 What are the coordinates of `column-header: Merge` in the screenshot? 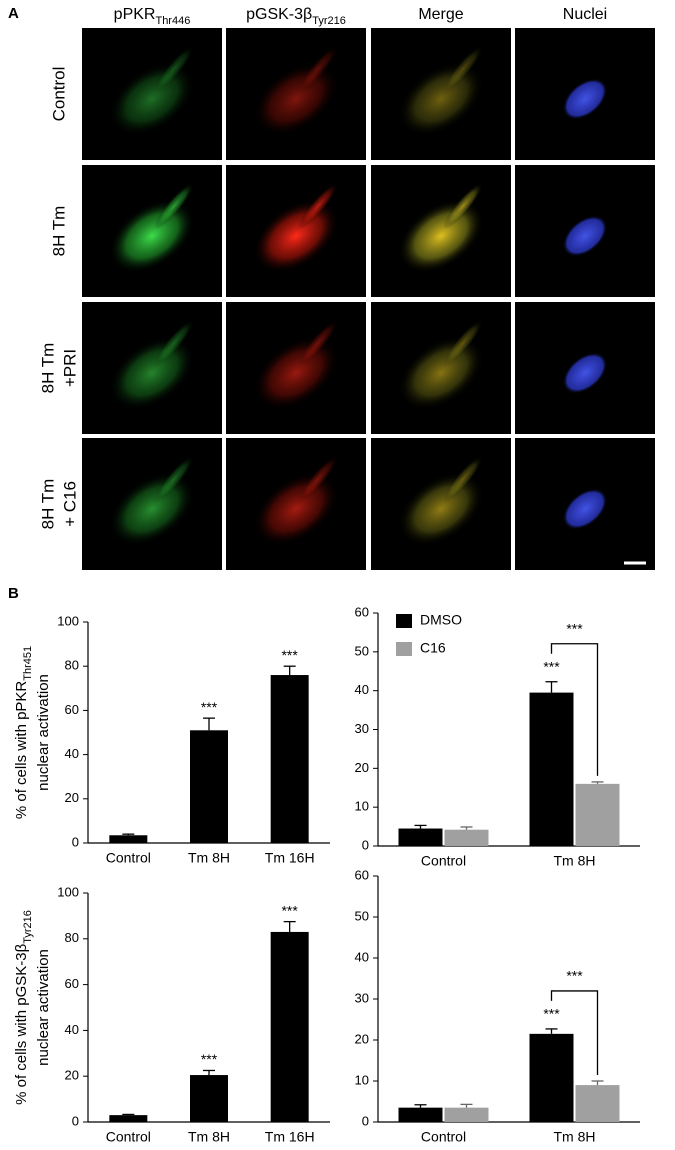 It's located at (440, 14).